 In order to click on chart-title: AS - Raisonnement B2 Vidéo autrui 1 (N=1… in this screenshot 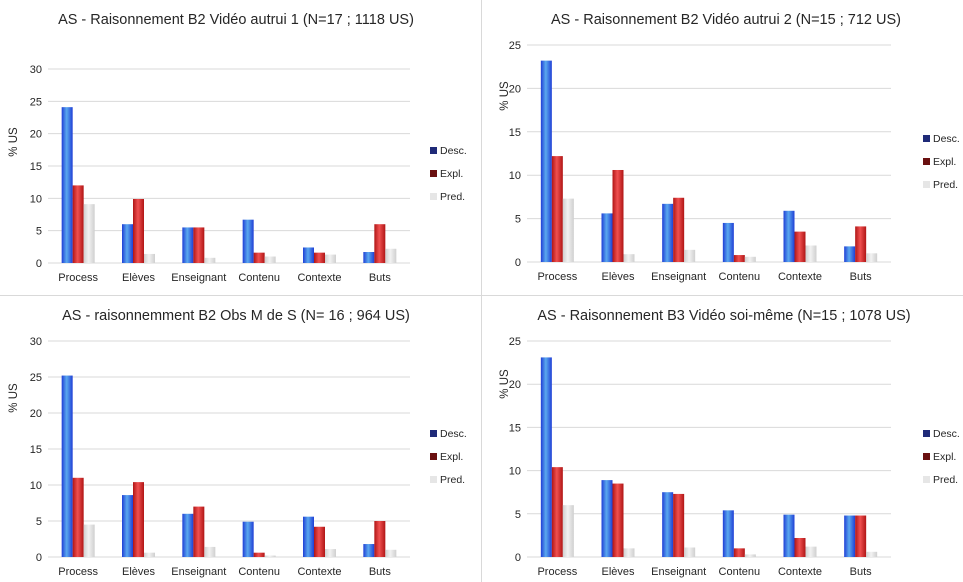, I will do `click(236, 20)`.